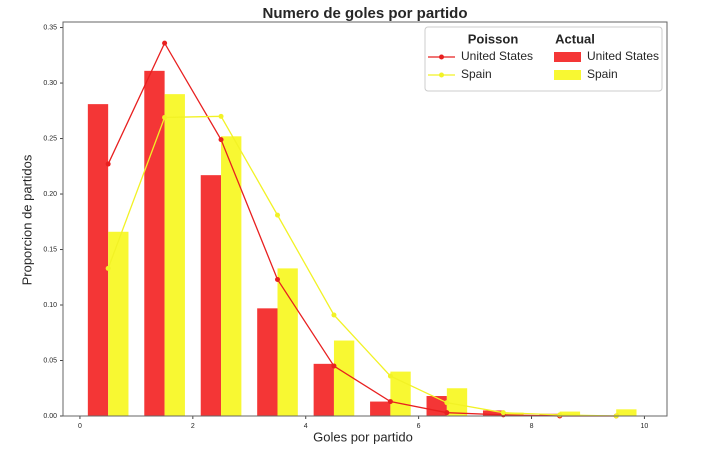  What do you see at coordinates (419, 426) in the screenshot?
I see `x-tick-label: 6` at bounding box center [419, 426].